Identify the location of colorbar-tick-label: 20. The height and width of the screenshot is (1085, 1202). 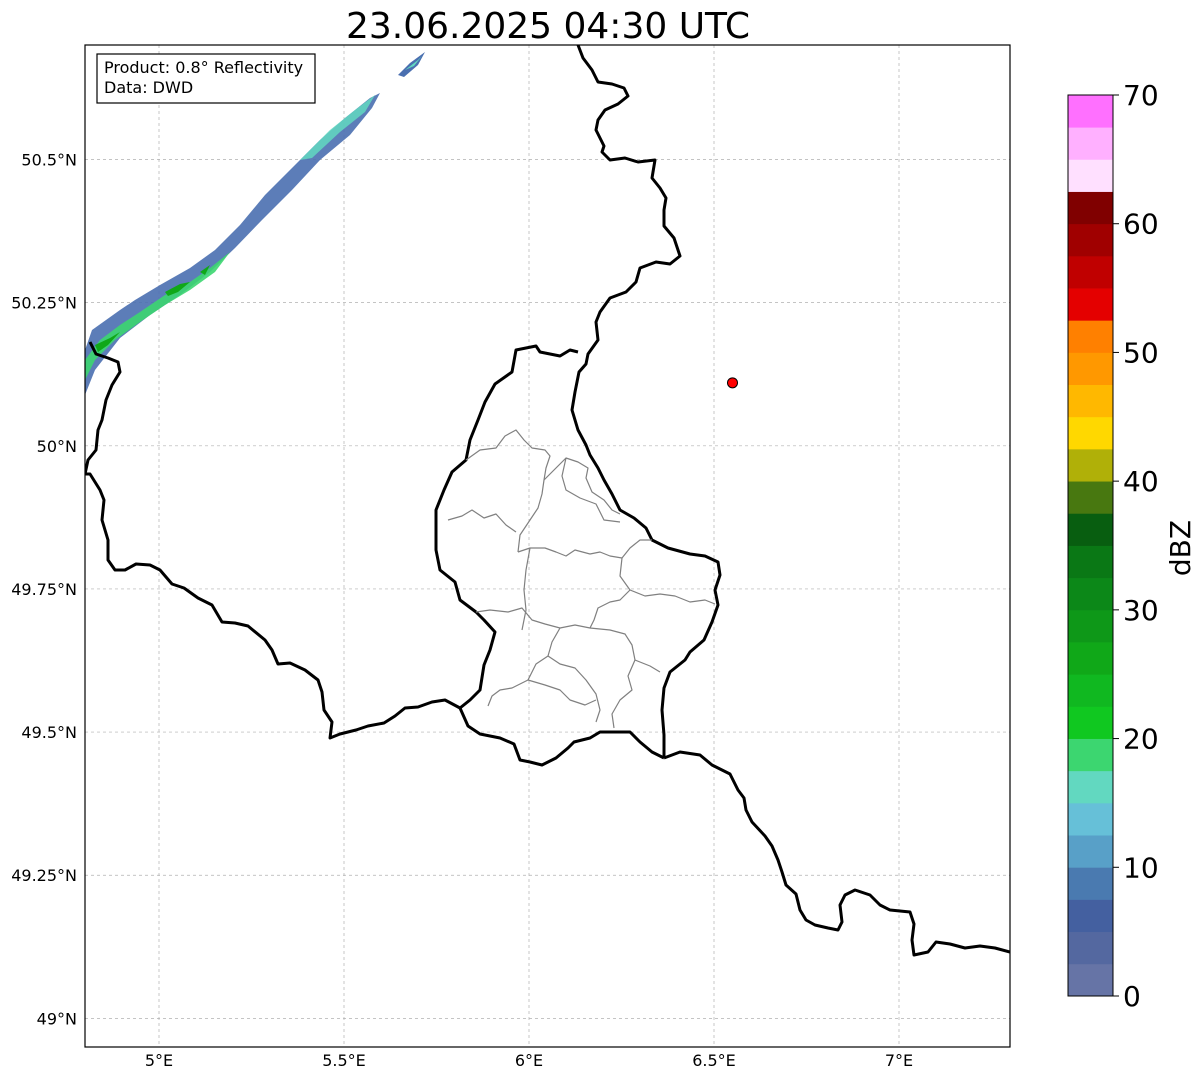
(1141, 739).